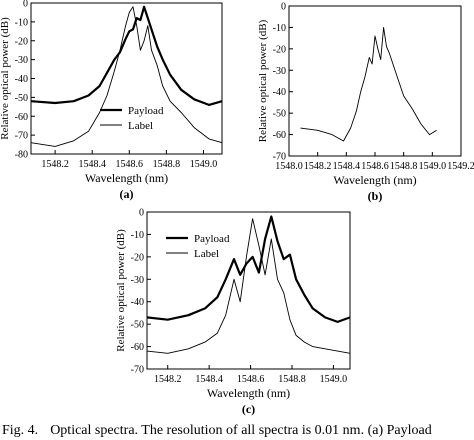 The image size is (474, 440). What do you see at coordinates (141, 213) in the screenshot?
I see `panel-c-y-tick-label: 0` at bounding box center [141, 213].